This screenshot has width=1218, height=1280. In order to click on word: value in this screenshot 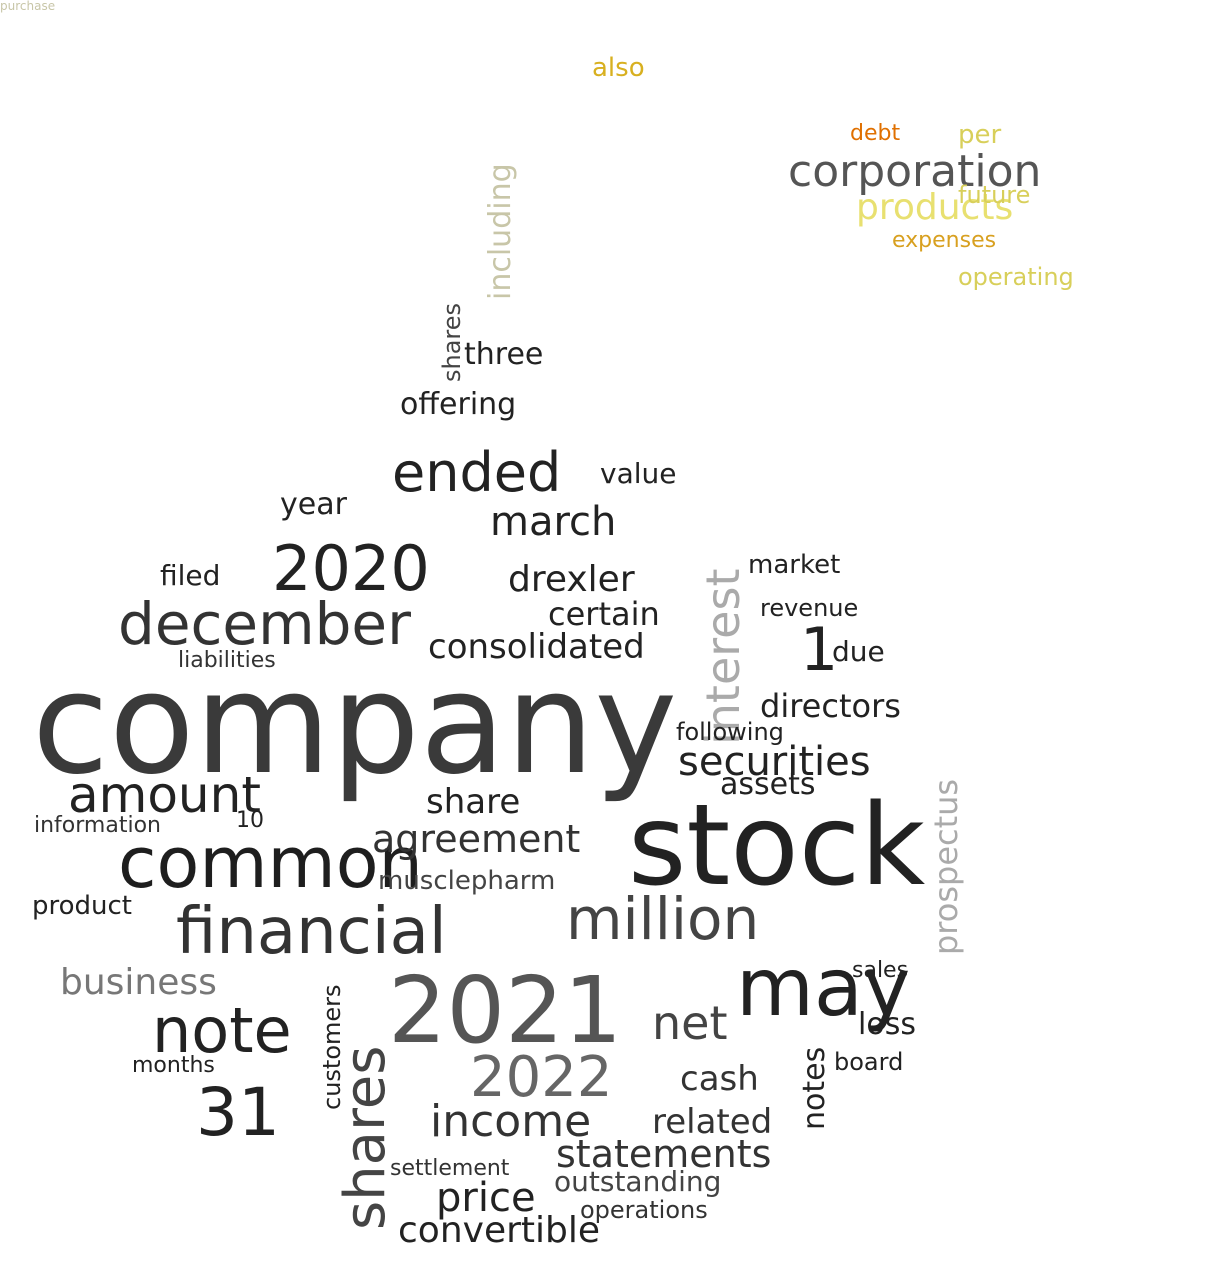, I will do `click(638, 473)`.